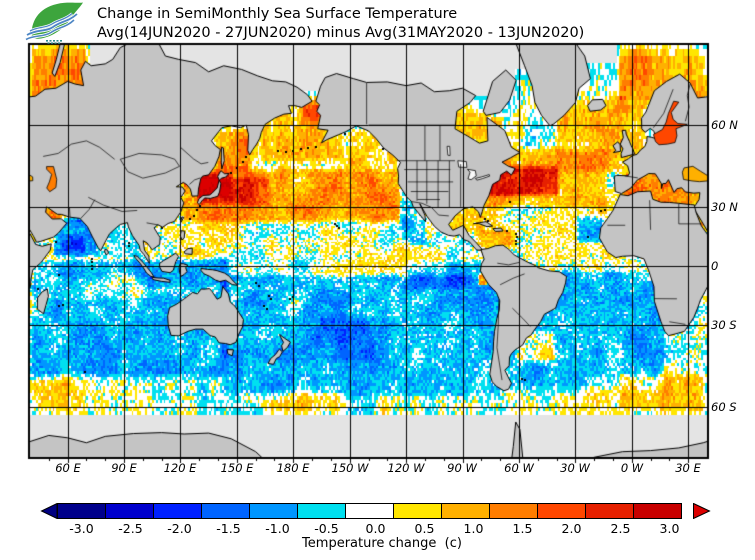  What do you see at coordinates (179, 528) in the screenshot?
I see `colorbar-tick: -2.0` at bounding box center [179, 528].